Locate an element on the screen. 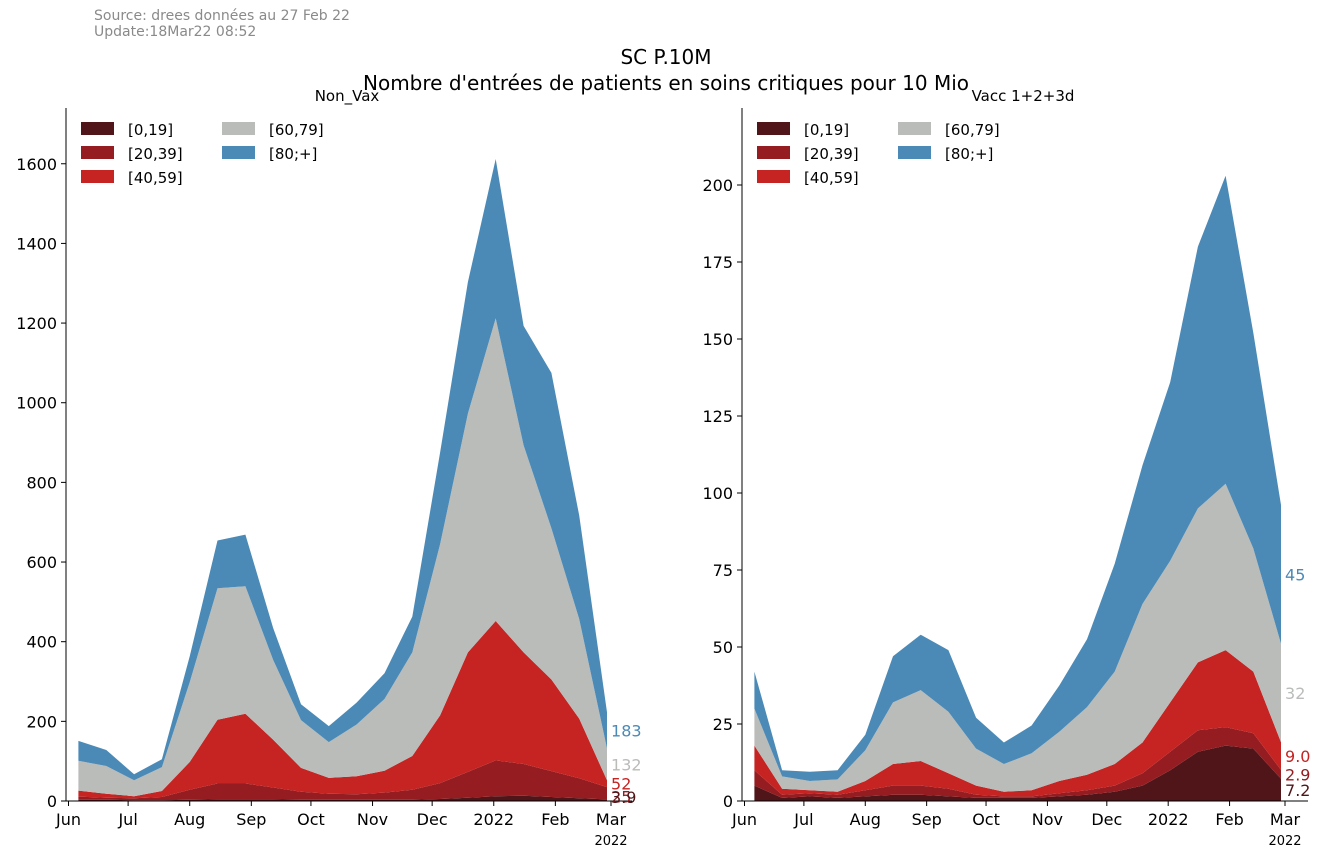 This screenshot has width=1318, height=857. y-tick-label: 600 is located at coordinates (41, 562).